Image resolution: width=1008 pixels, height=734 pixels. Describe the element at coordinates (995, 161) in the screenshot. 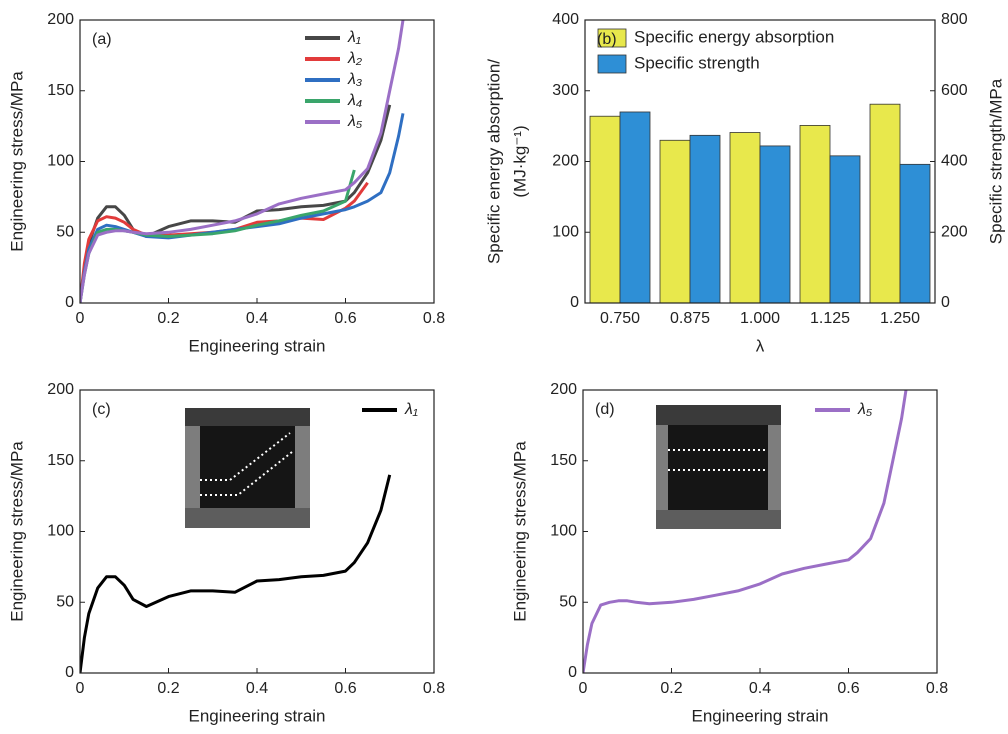

I see `y2-axis-label: Specific strength/MPa` at that location.